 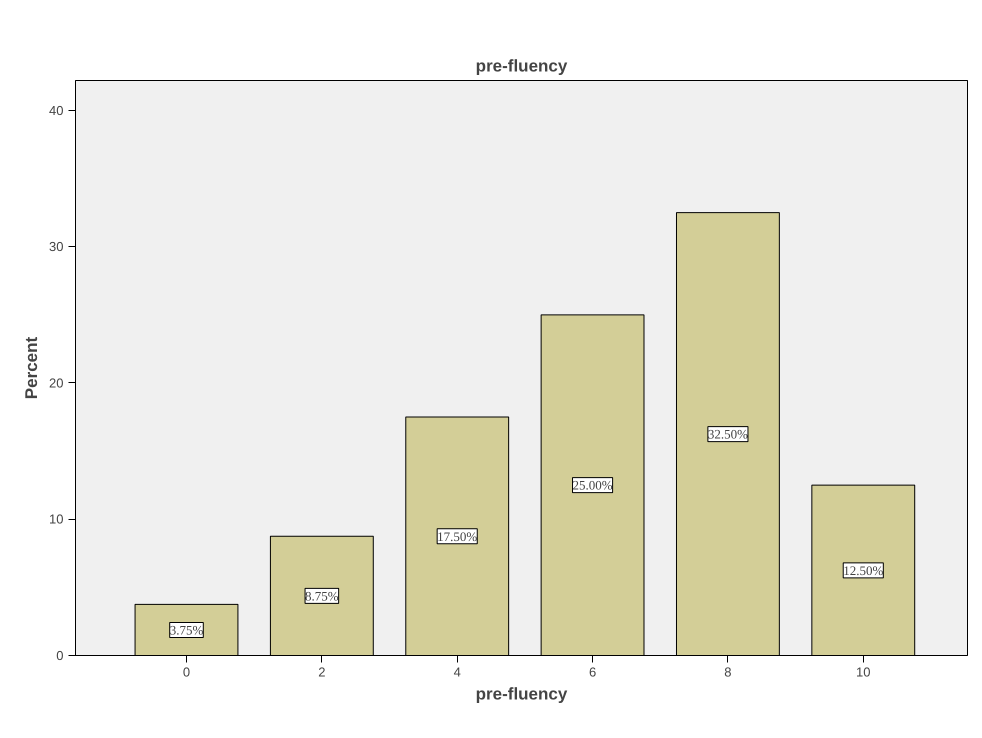 I want to click on y-tick-label: 20, so click(x=56, y=382).